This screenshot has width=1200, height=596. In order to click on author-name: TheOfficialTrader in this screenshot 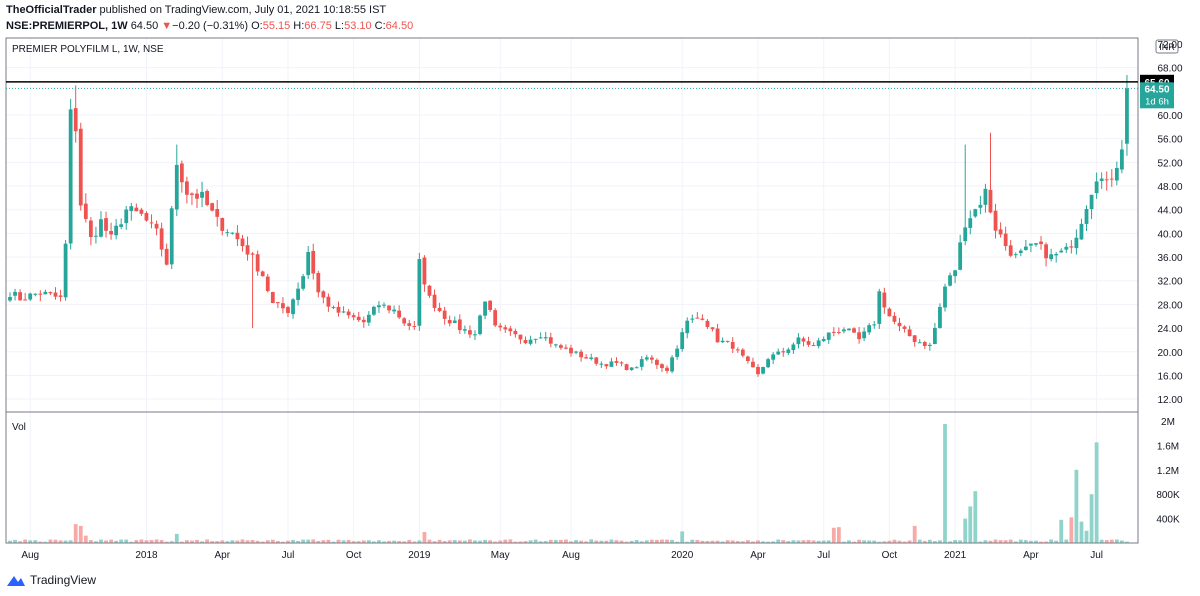, I will do `click(51, 10)`.